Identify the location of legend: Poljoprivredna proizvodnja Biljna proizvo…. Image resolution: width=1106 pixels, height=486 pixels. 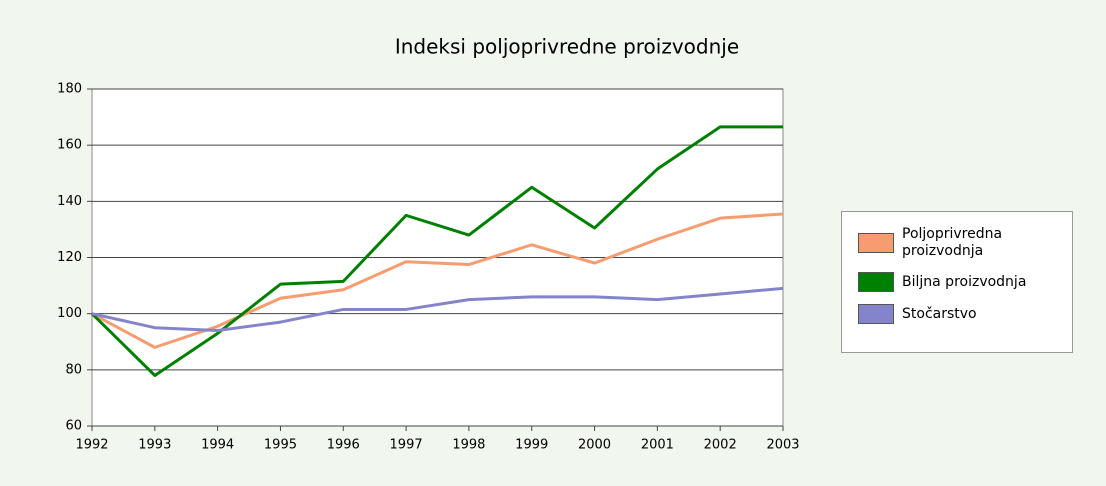
(957, 282).